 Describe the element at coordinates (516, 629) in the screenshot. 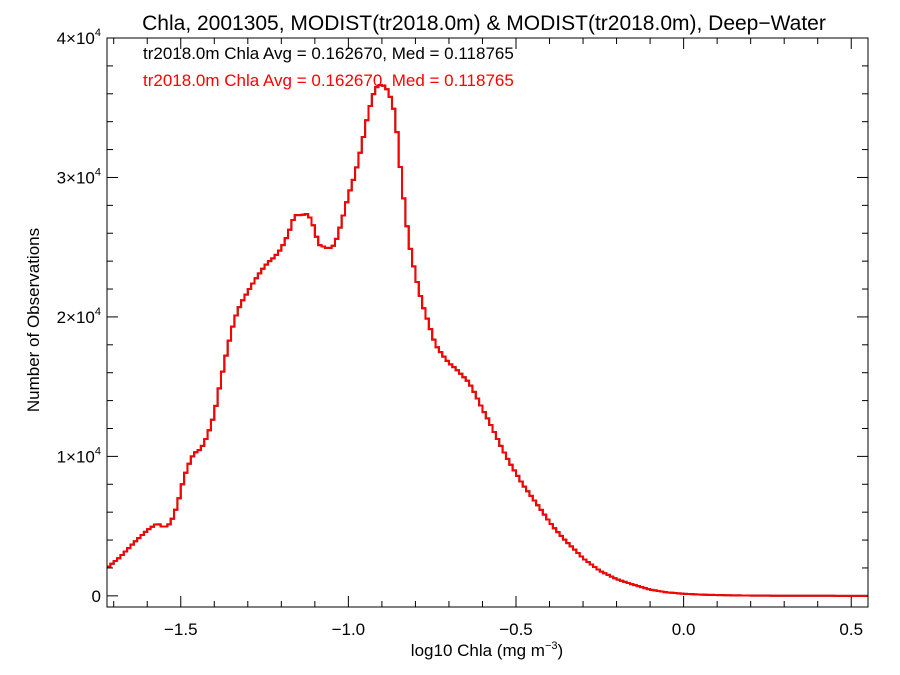

I see `x-tick-label: −0.5` at that location.